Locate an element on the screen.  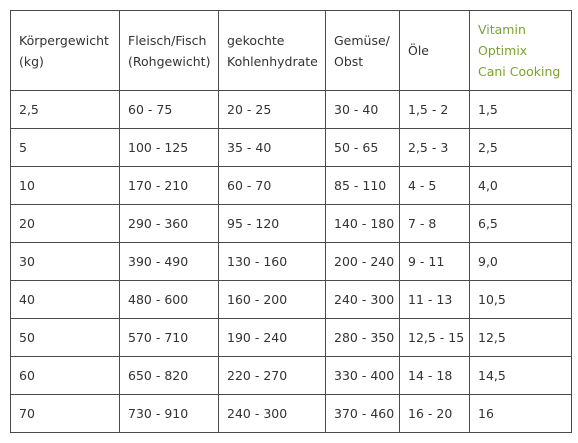
cell-oils: 4 - 5 is located at coordinates (434, 185).